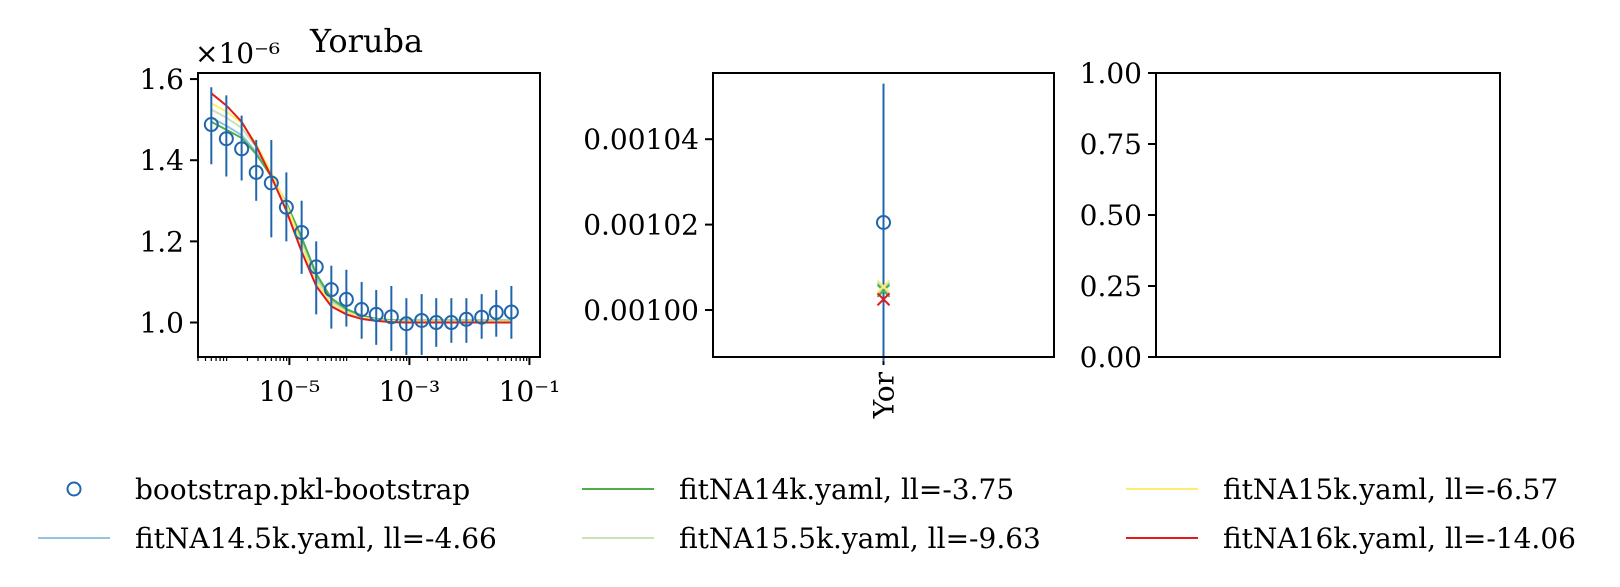 The height and width of the screenshot is (587, 1620). Describe the element at coordinates (161, 323) in the screenshot. I see `panel1-ytick-label: 1.0` at that location.